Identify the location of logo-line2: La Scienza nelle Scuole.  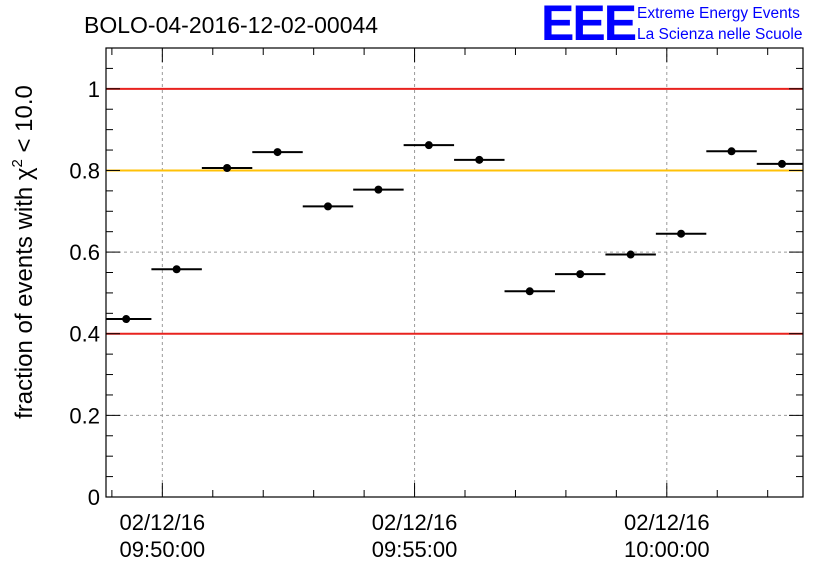
(719, 34).